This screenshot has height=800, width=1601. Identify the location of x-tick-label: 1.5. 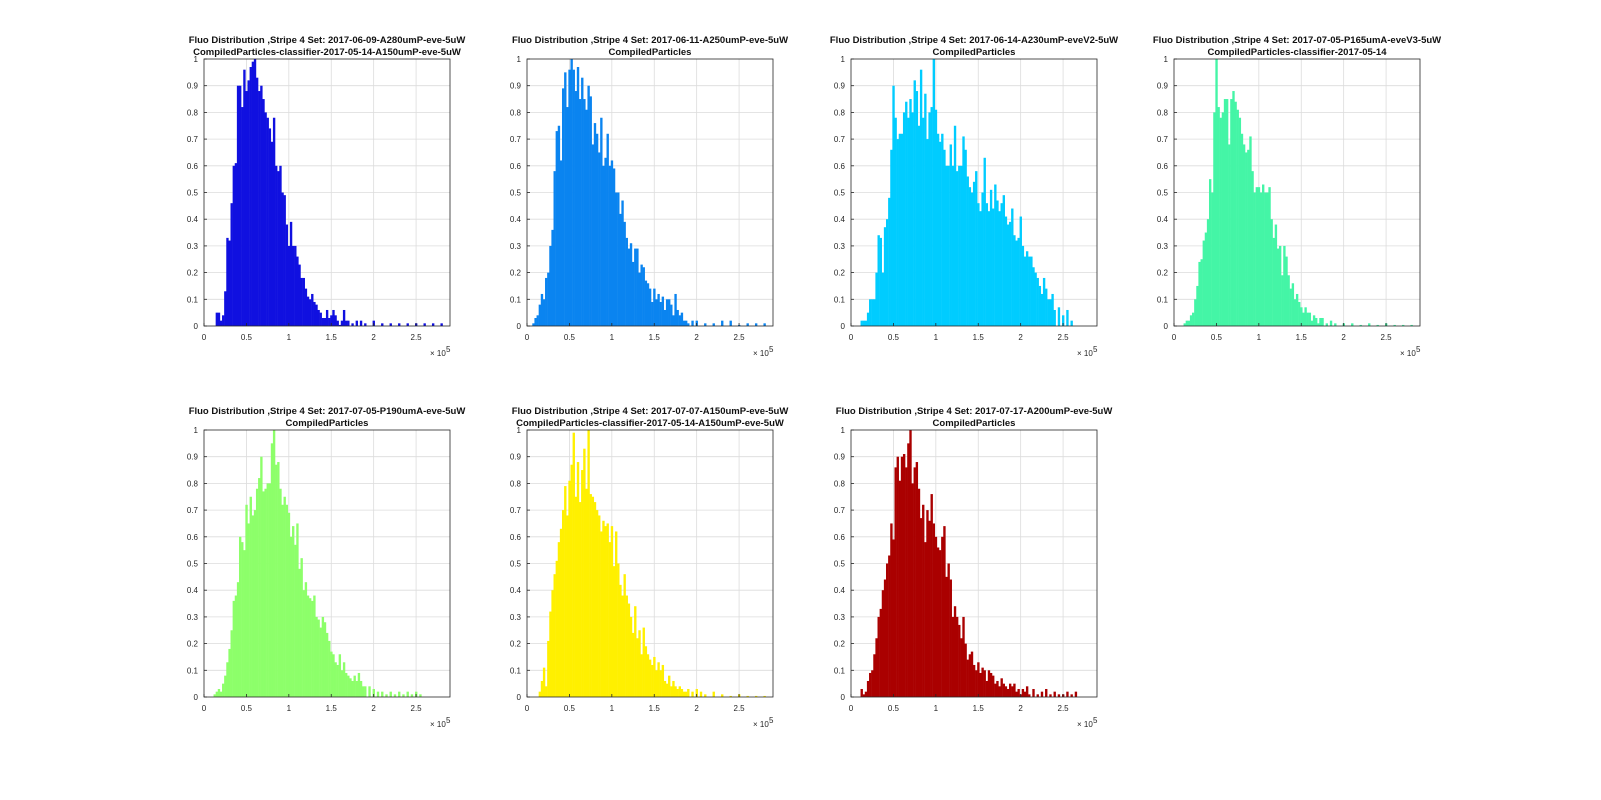
(655, 337).